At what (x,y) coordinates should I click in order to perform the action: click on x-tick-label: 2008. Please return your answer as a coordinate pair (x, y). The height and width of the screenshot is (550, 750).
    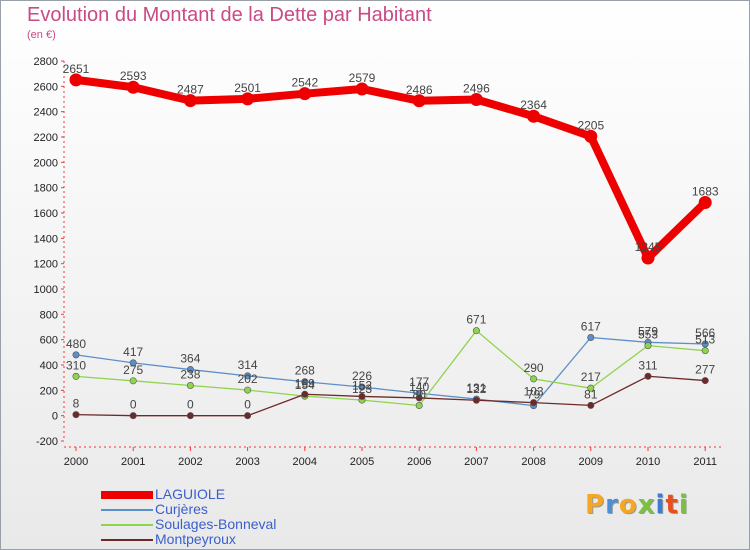
    Looking at the image, I should click on (533, 462).